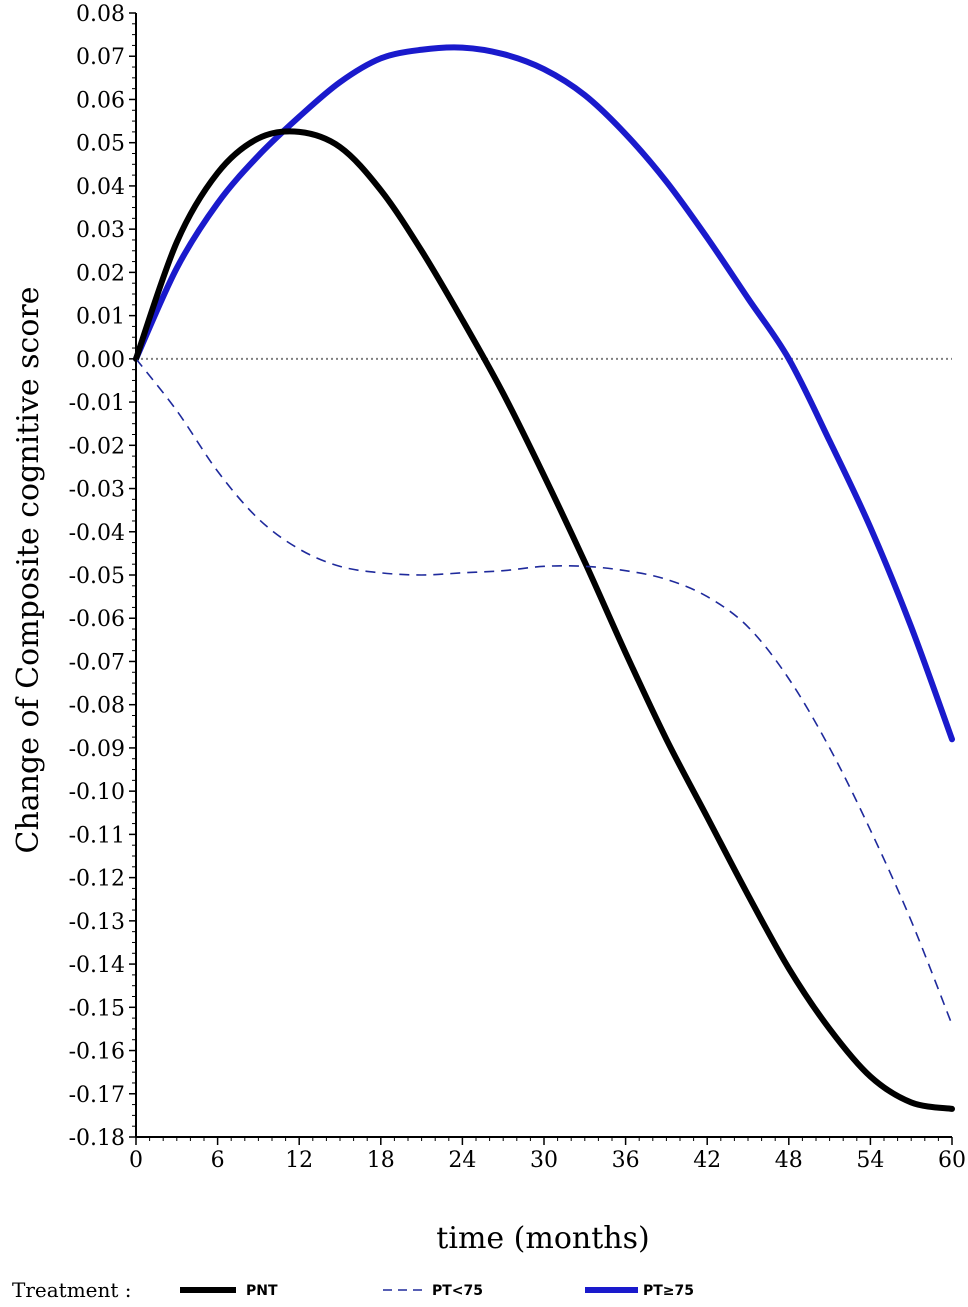 The width and height of the screenshot is (968, 1307). I want to click on x-tick-label: 0, so click(136, 1160).